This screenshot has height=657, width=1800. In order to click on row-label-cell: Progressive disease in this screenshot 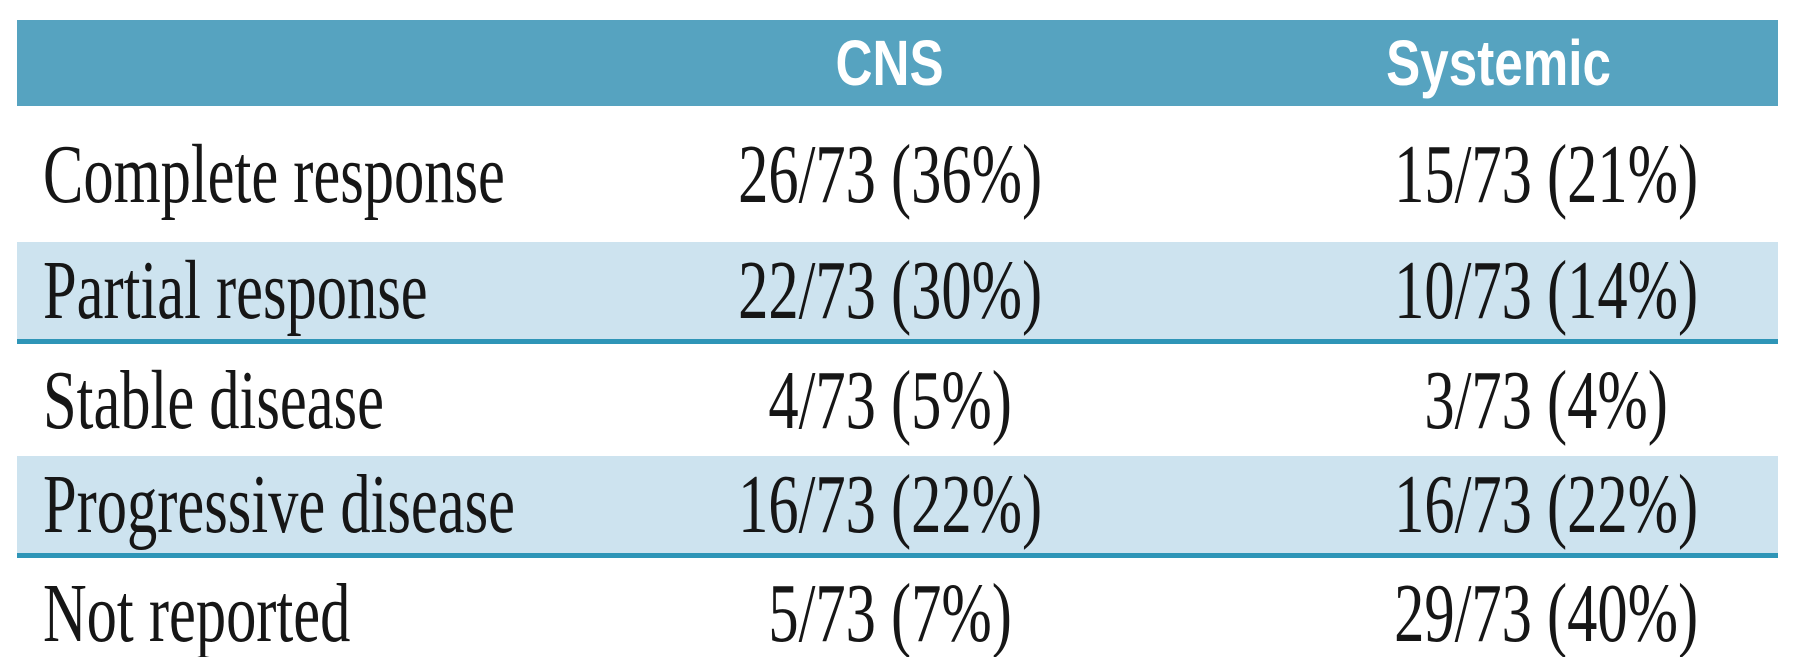, I will do `click(288, 506)`.